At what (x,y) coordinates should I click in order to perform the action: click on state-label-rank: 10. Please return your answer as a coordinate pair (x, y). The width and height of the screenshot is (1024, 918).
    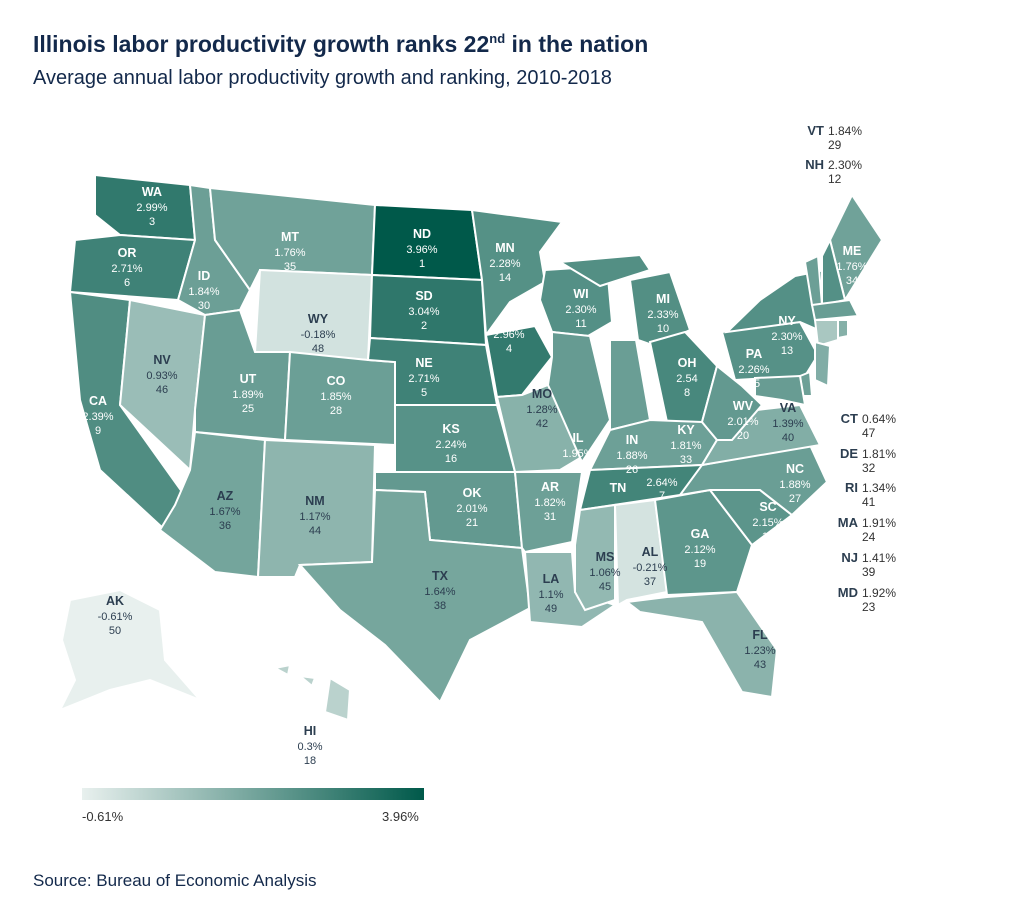
    Looking at the image, I should click on (663, 329).